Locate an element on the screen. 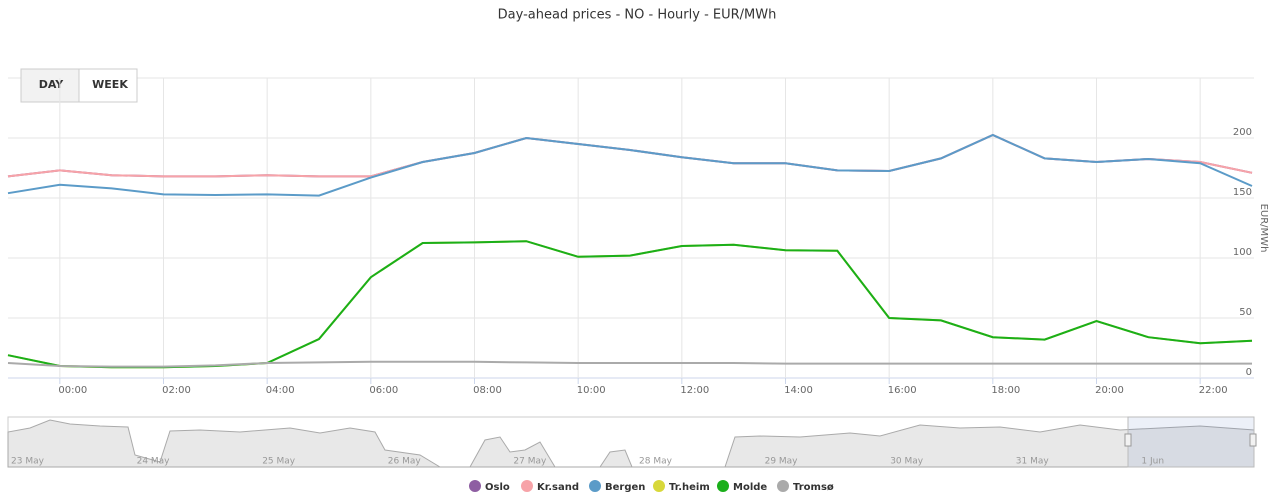 This screenshot has height=492, width=1274. navigator-label: 31 May is located at coordinates (1033, 462).